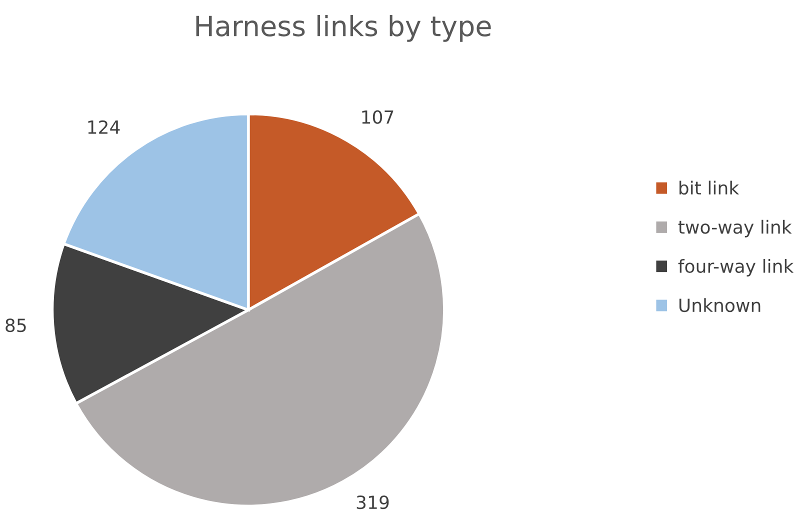 The image size is (805, 517). What do you see at coordinates (719, 305) in the screenshot?
I see `legend-label: Unknown` at bounding box center [719, 305].